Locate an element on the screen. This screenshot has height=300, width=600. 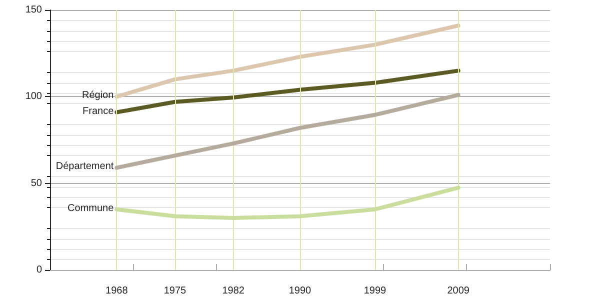
x-tick-label: 2009 is located at coordinates (458, 291).